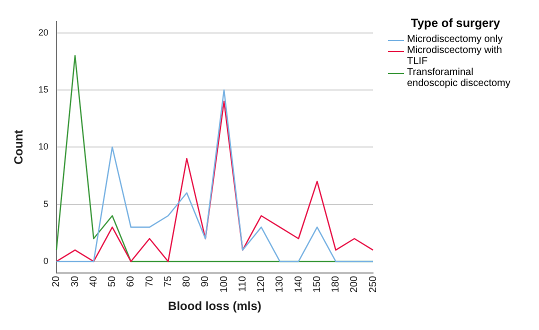 This screenshot has width=539, height=330. Describe the element at coordinates (131, 281) in the screenshot. I see `x-tick-label: 60` at that location.